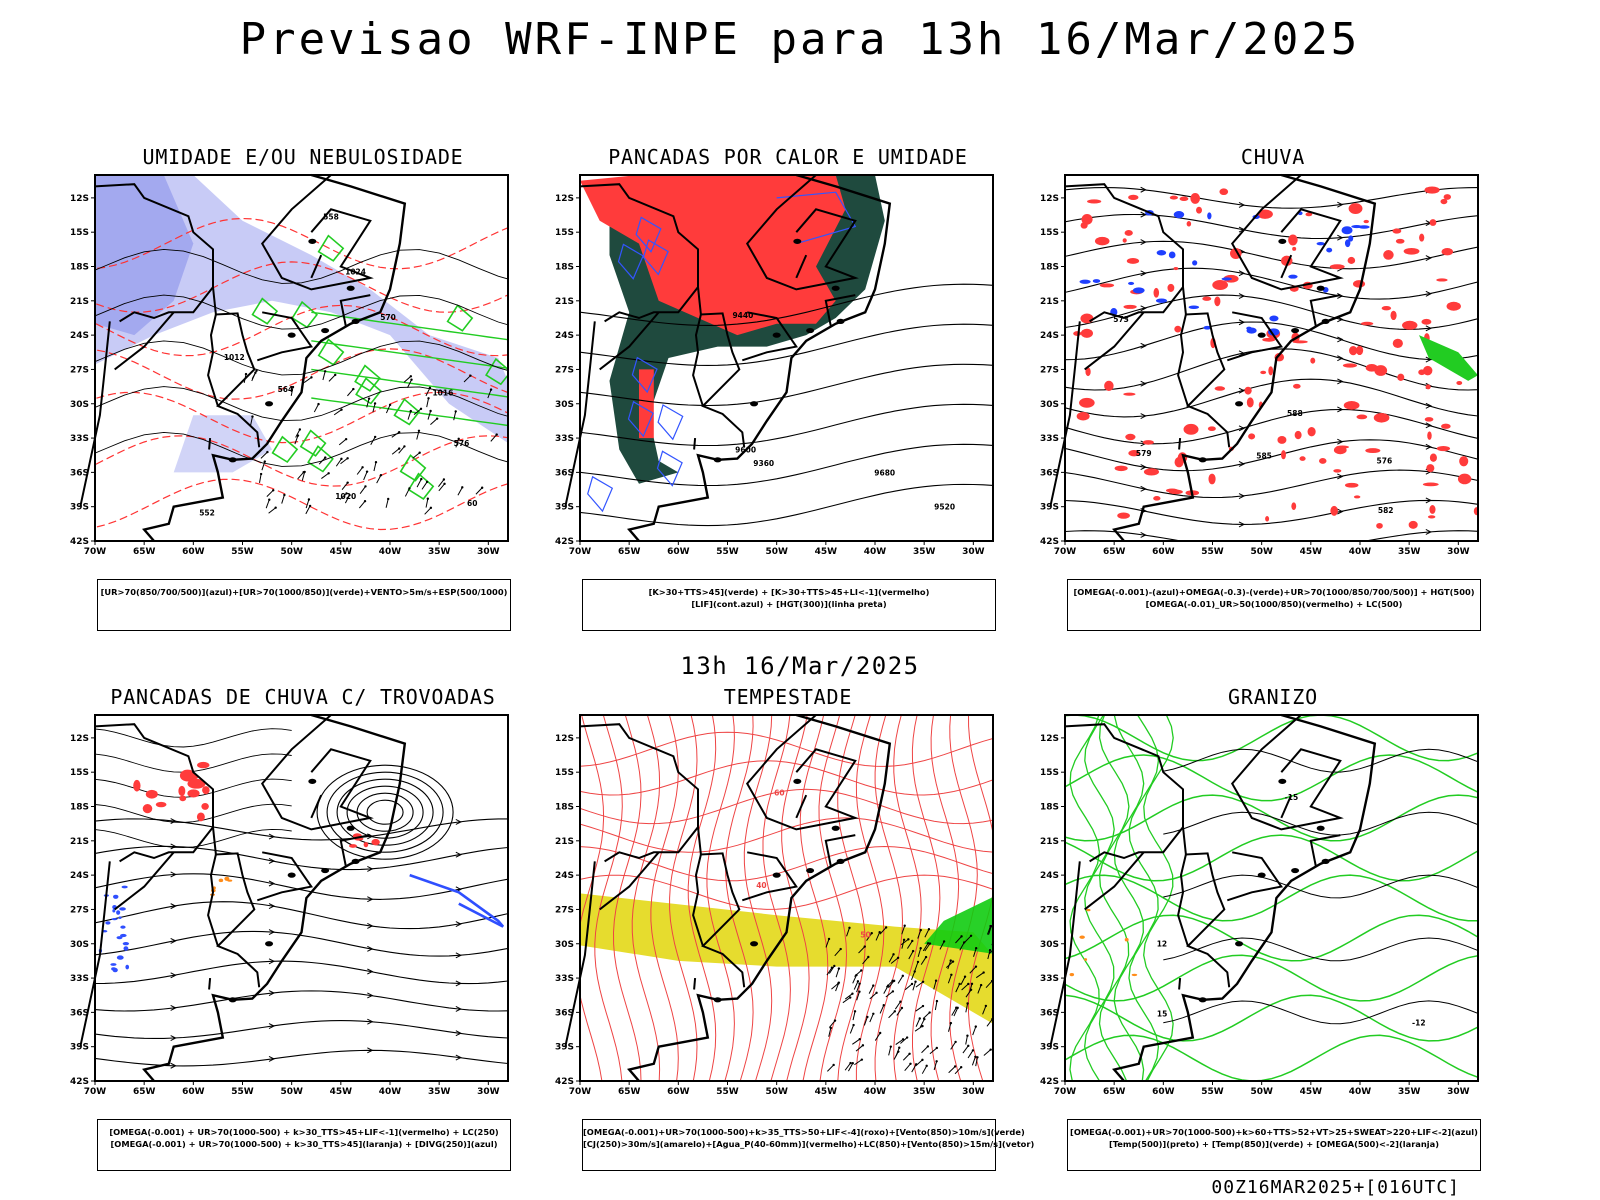 The image size is (1600, 1200). I want to click on contour-label: 558, so click(331, 216).